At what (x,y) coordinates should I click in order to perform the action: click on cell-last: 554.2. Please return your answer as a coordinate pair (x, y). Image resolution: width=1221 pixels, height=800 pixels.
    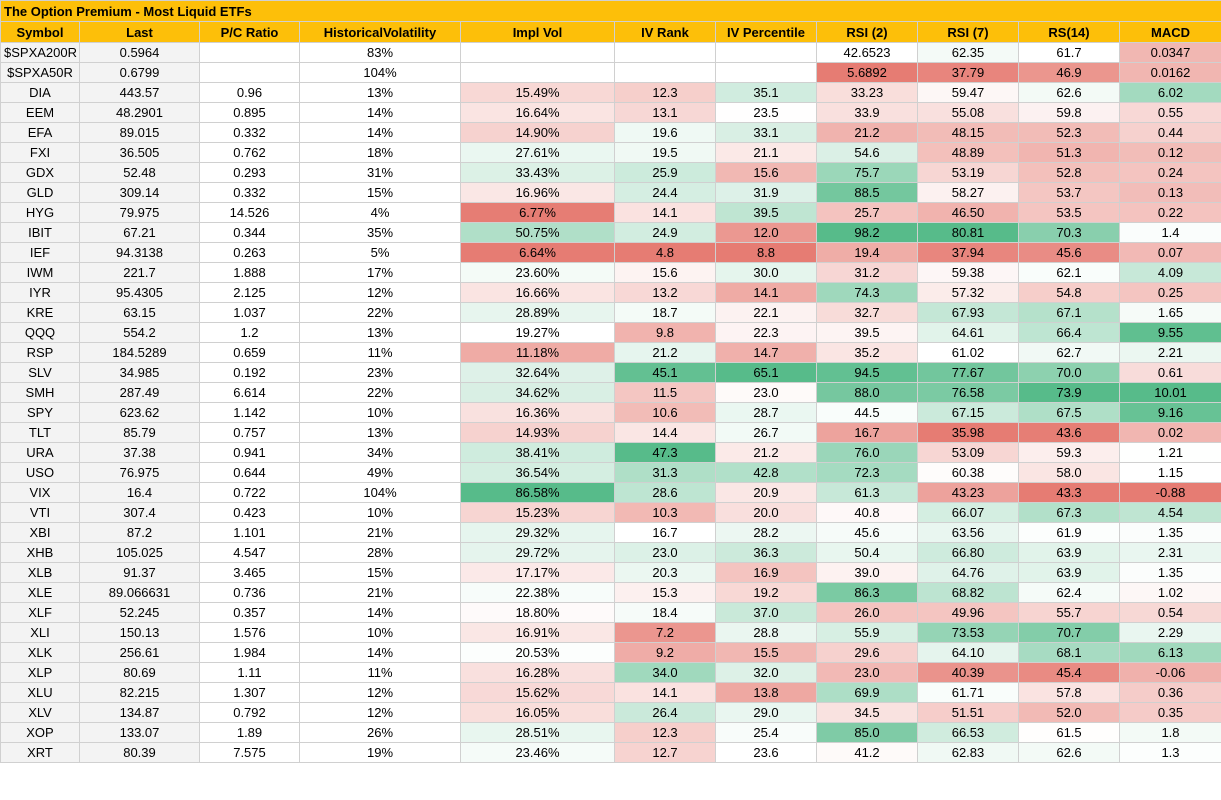
    Looking at the image, I should click on (139, 332).